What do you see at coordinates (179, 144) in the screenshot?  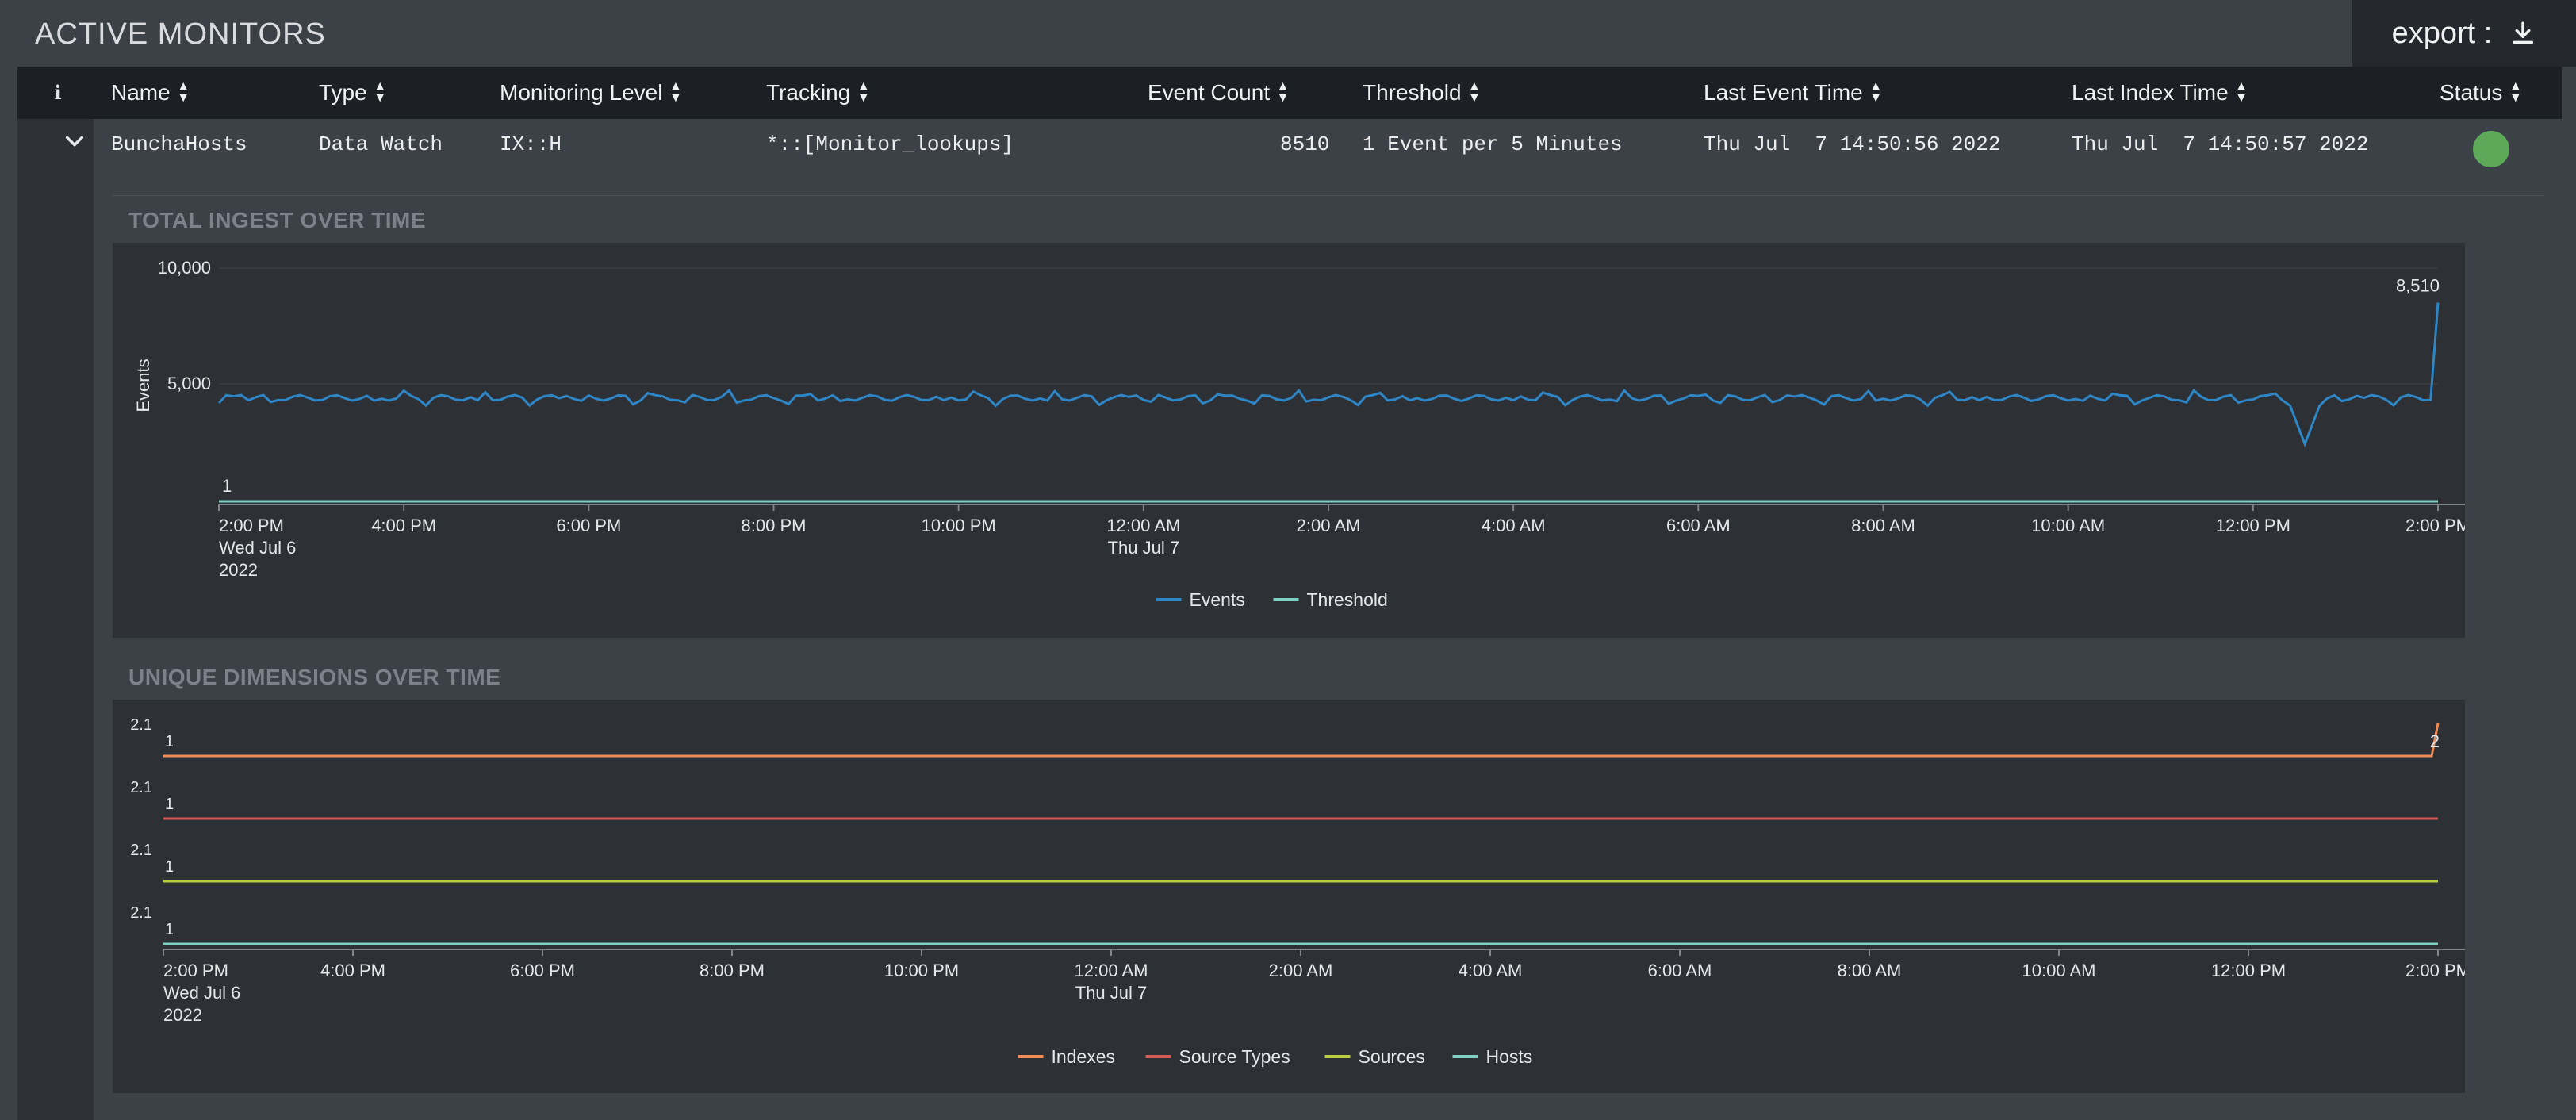 I see `cell-name: BunchaHosts` at bounding box center [179, 144].